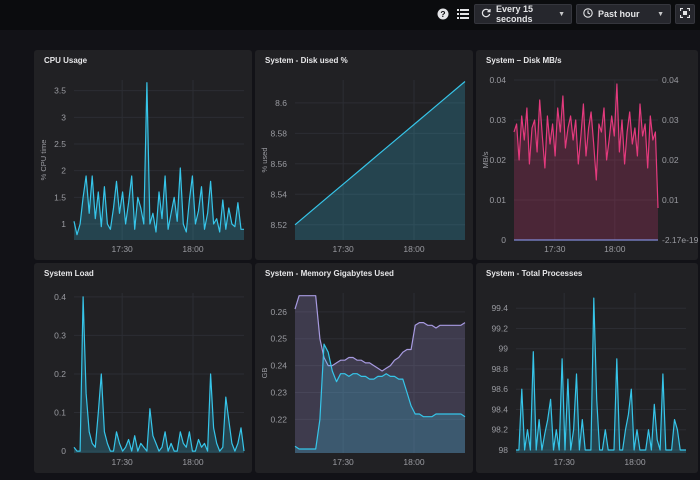 Image resolution: width=700 pixels, height=480 pixels. What do you see at coordinates (619, 14) in the screenshot?
I see `time-range-label: Past hour` at bounding box center [619, 14].